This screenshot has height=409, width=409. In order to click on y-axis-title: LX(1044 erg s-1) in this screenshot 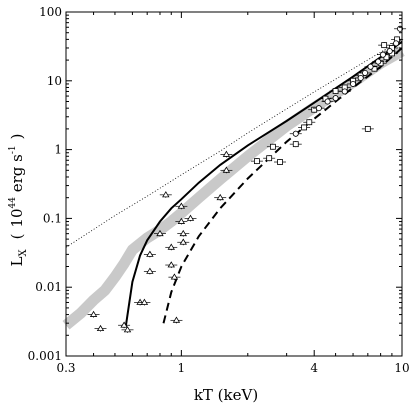, I will do `click(18, 199)`.